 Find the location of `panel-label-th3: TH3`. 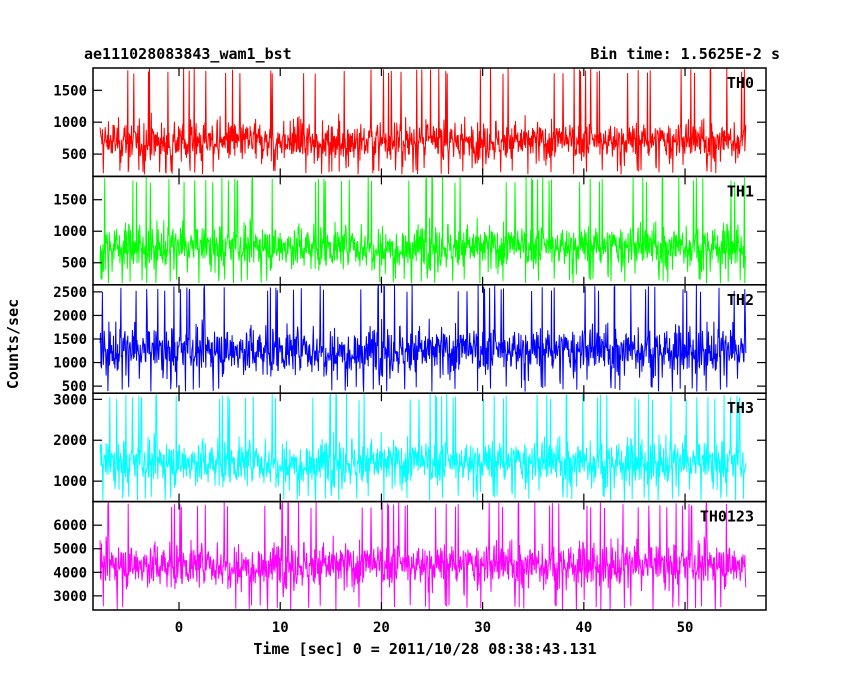

panel-label-th3: TH3 is located at coordinates (740, 408).